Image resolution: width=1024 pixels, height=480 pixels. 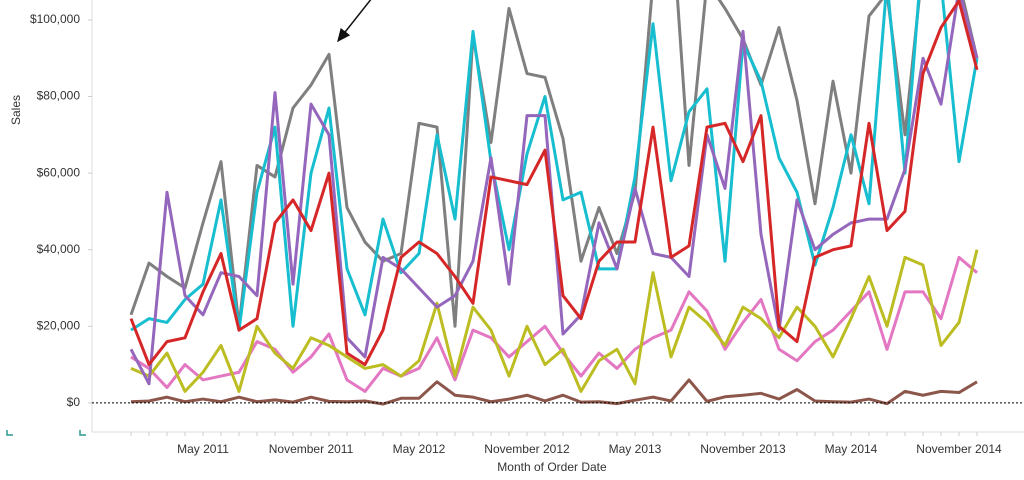 I want to click on y-tick-label: $0, so click(x=74, y=402).